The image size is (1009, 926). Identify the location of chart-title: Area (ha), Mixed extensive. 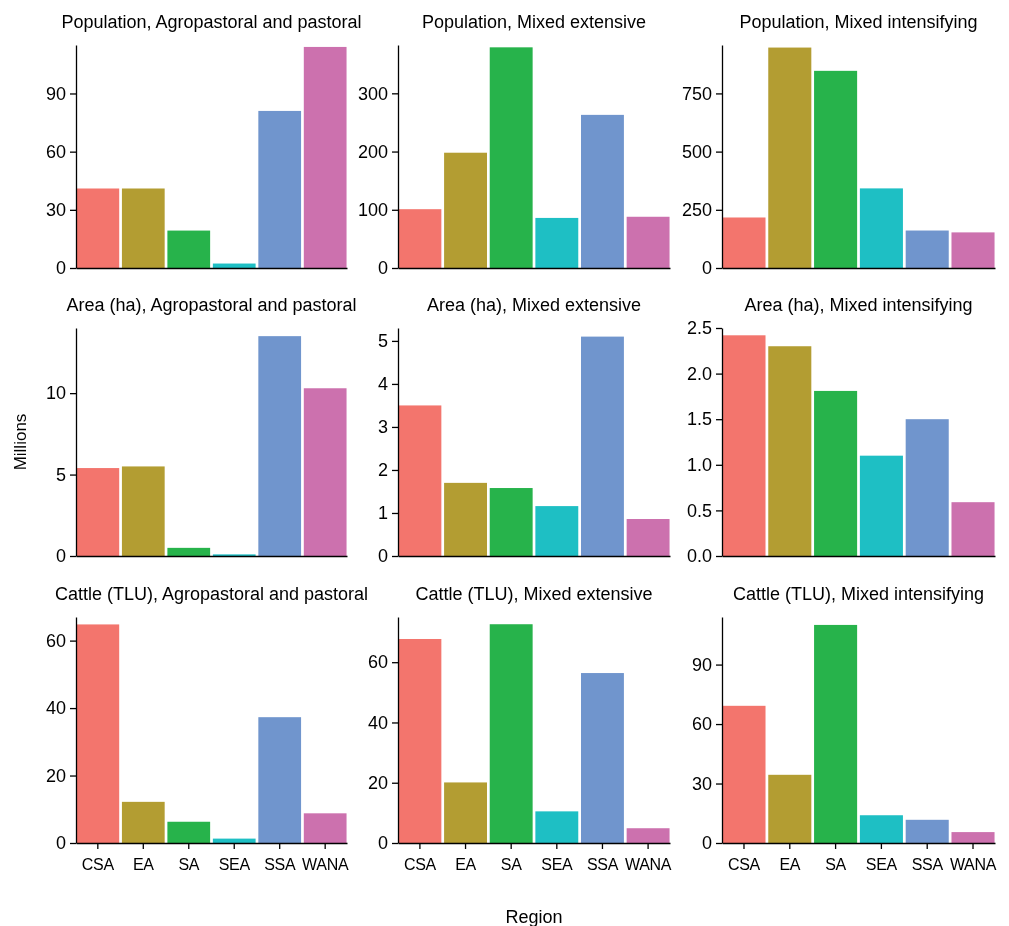
(534, 305).